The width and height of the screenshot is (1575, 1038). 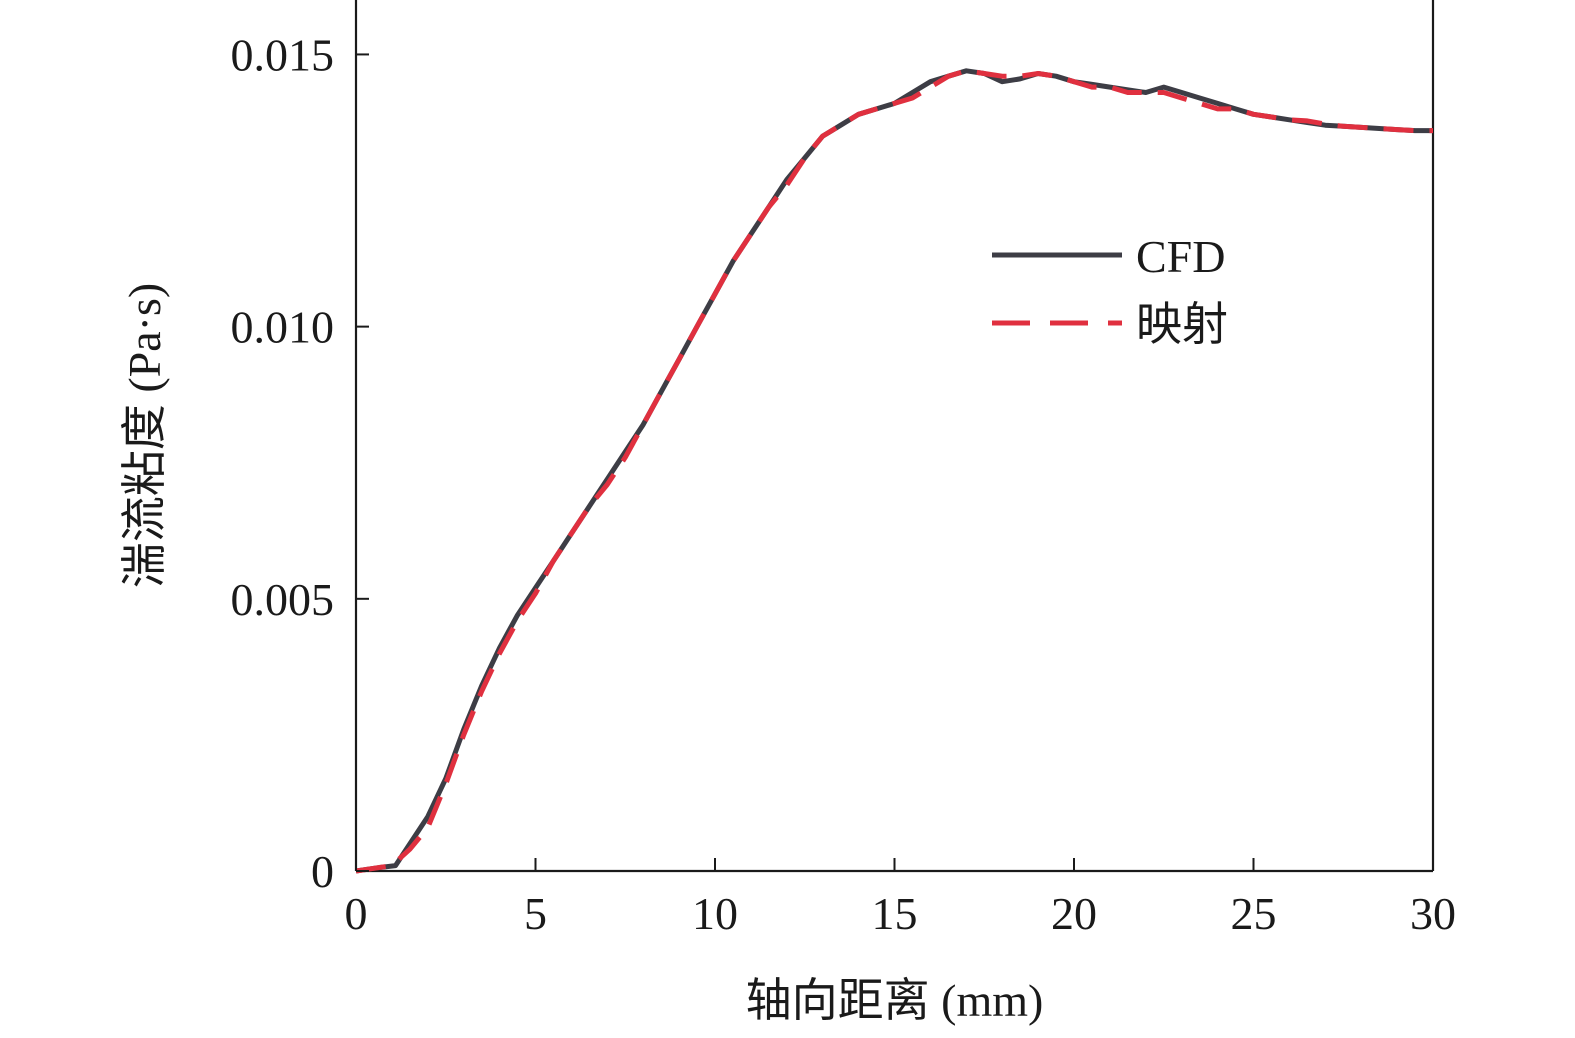 What do you see at coordinates (356, 913) in the screenshot?
I see `x-tick-label: 0` at bounding box center [356, 913].